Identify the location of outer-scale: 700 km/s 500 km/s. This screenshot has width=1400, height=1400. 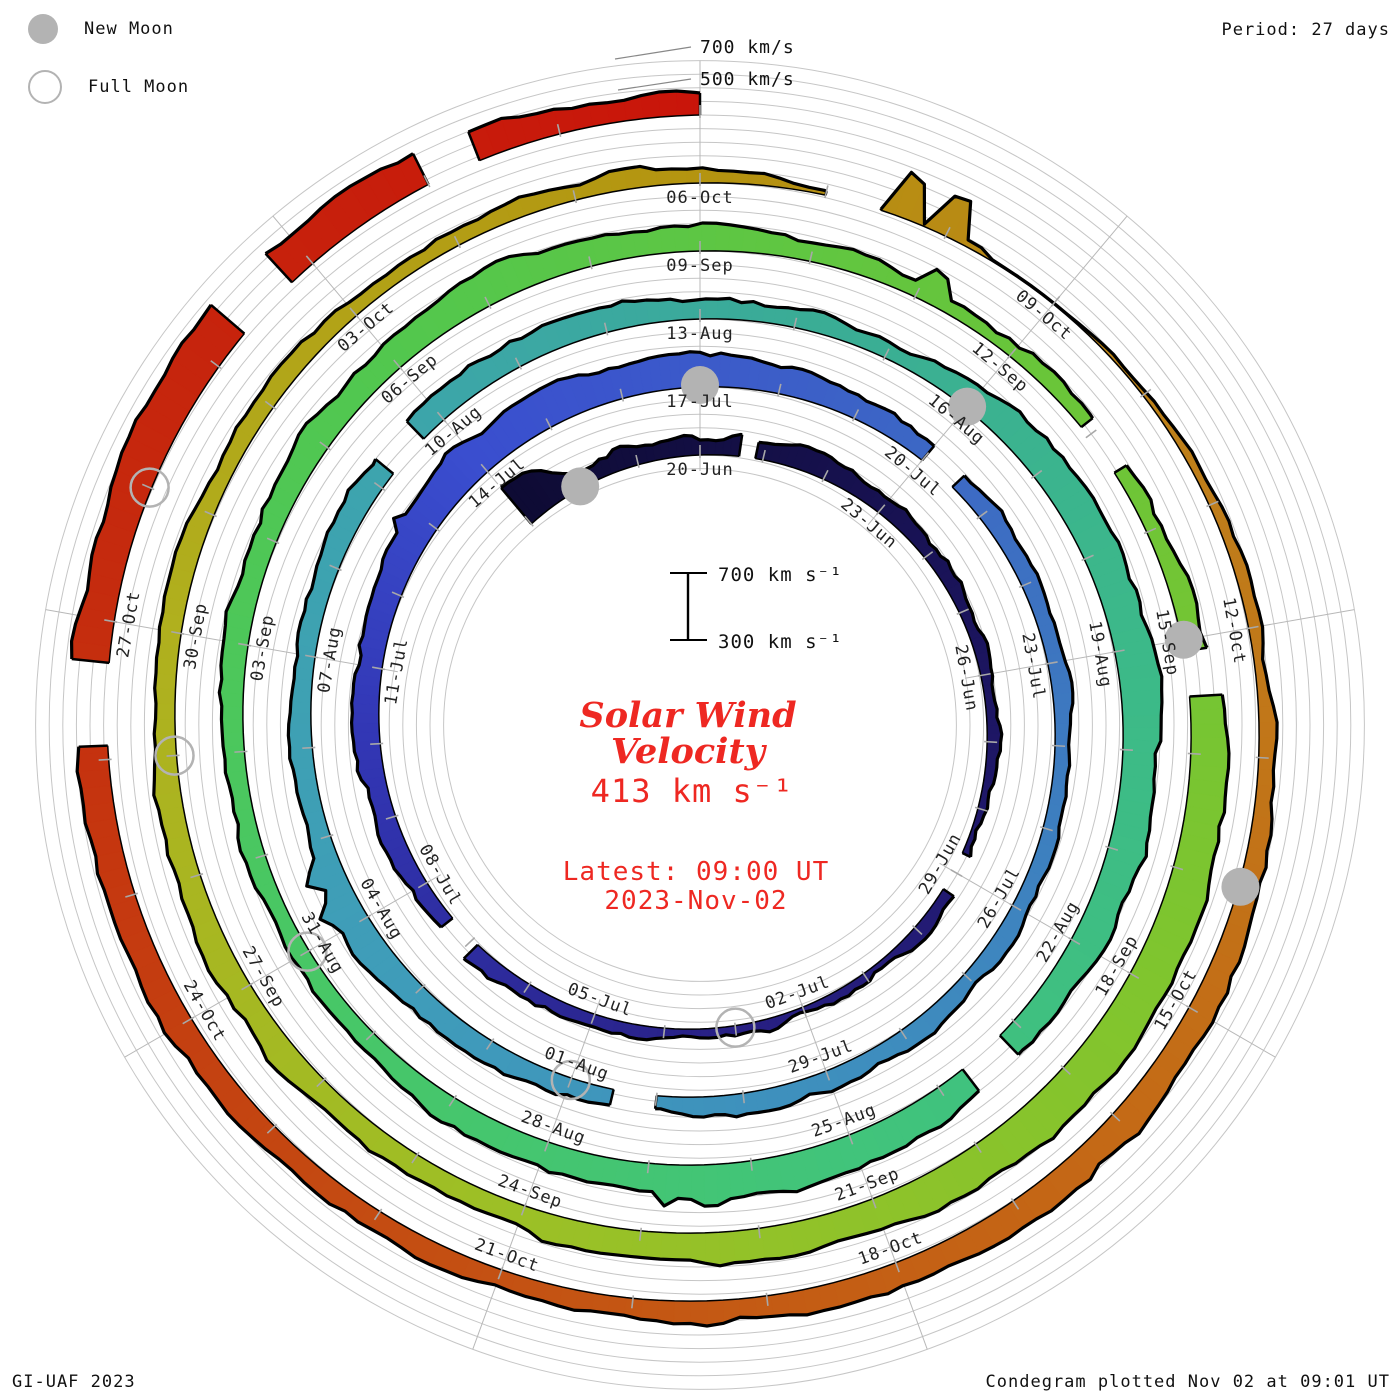
(704, 64).